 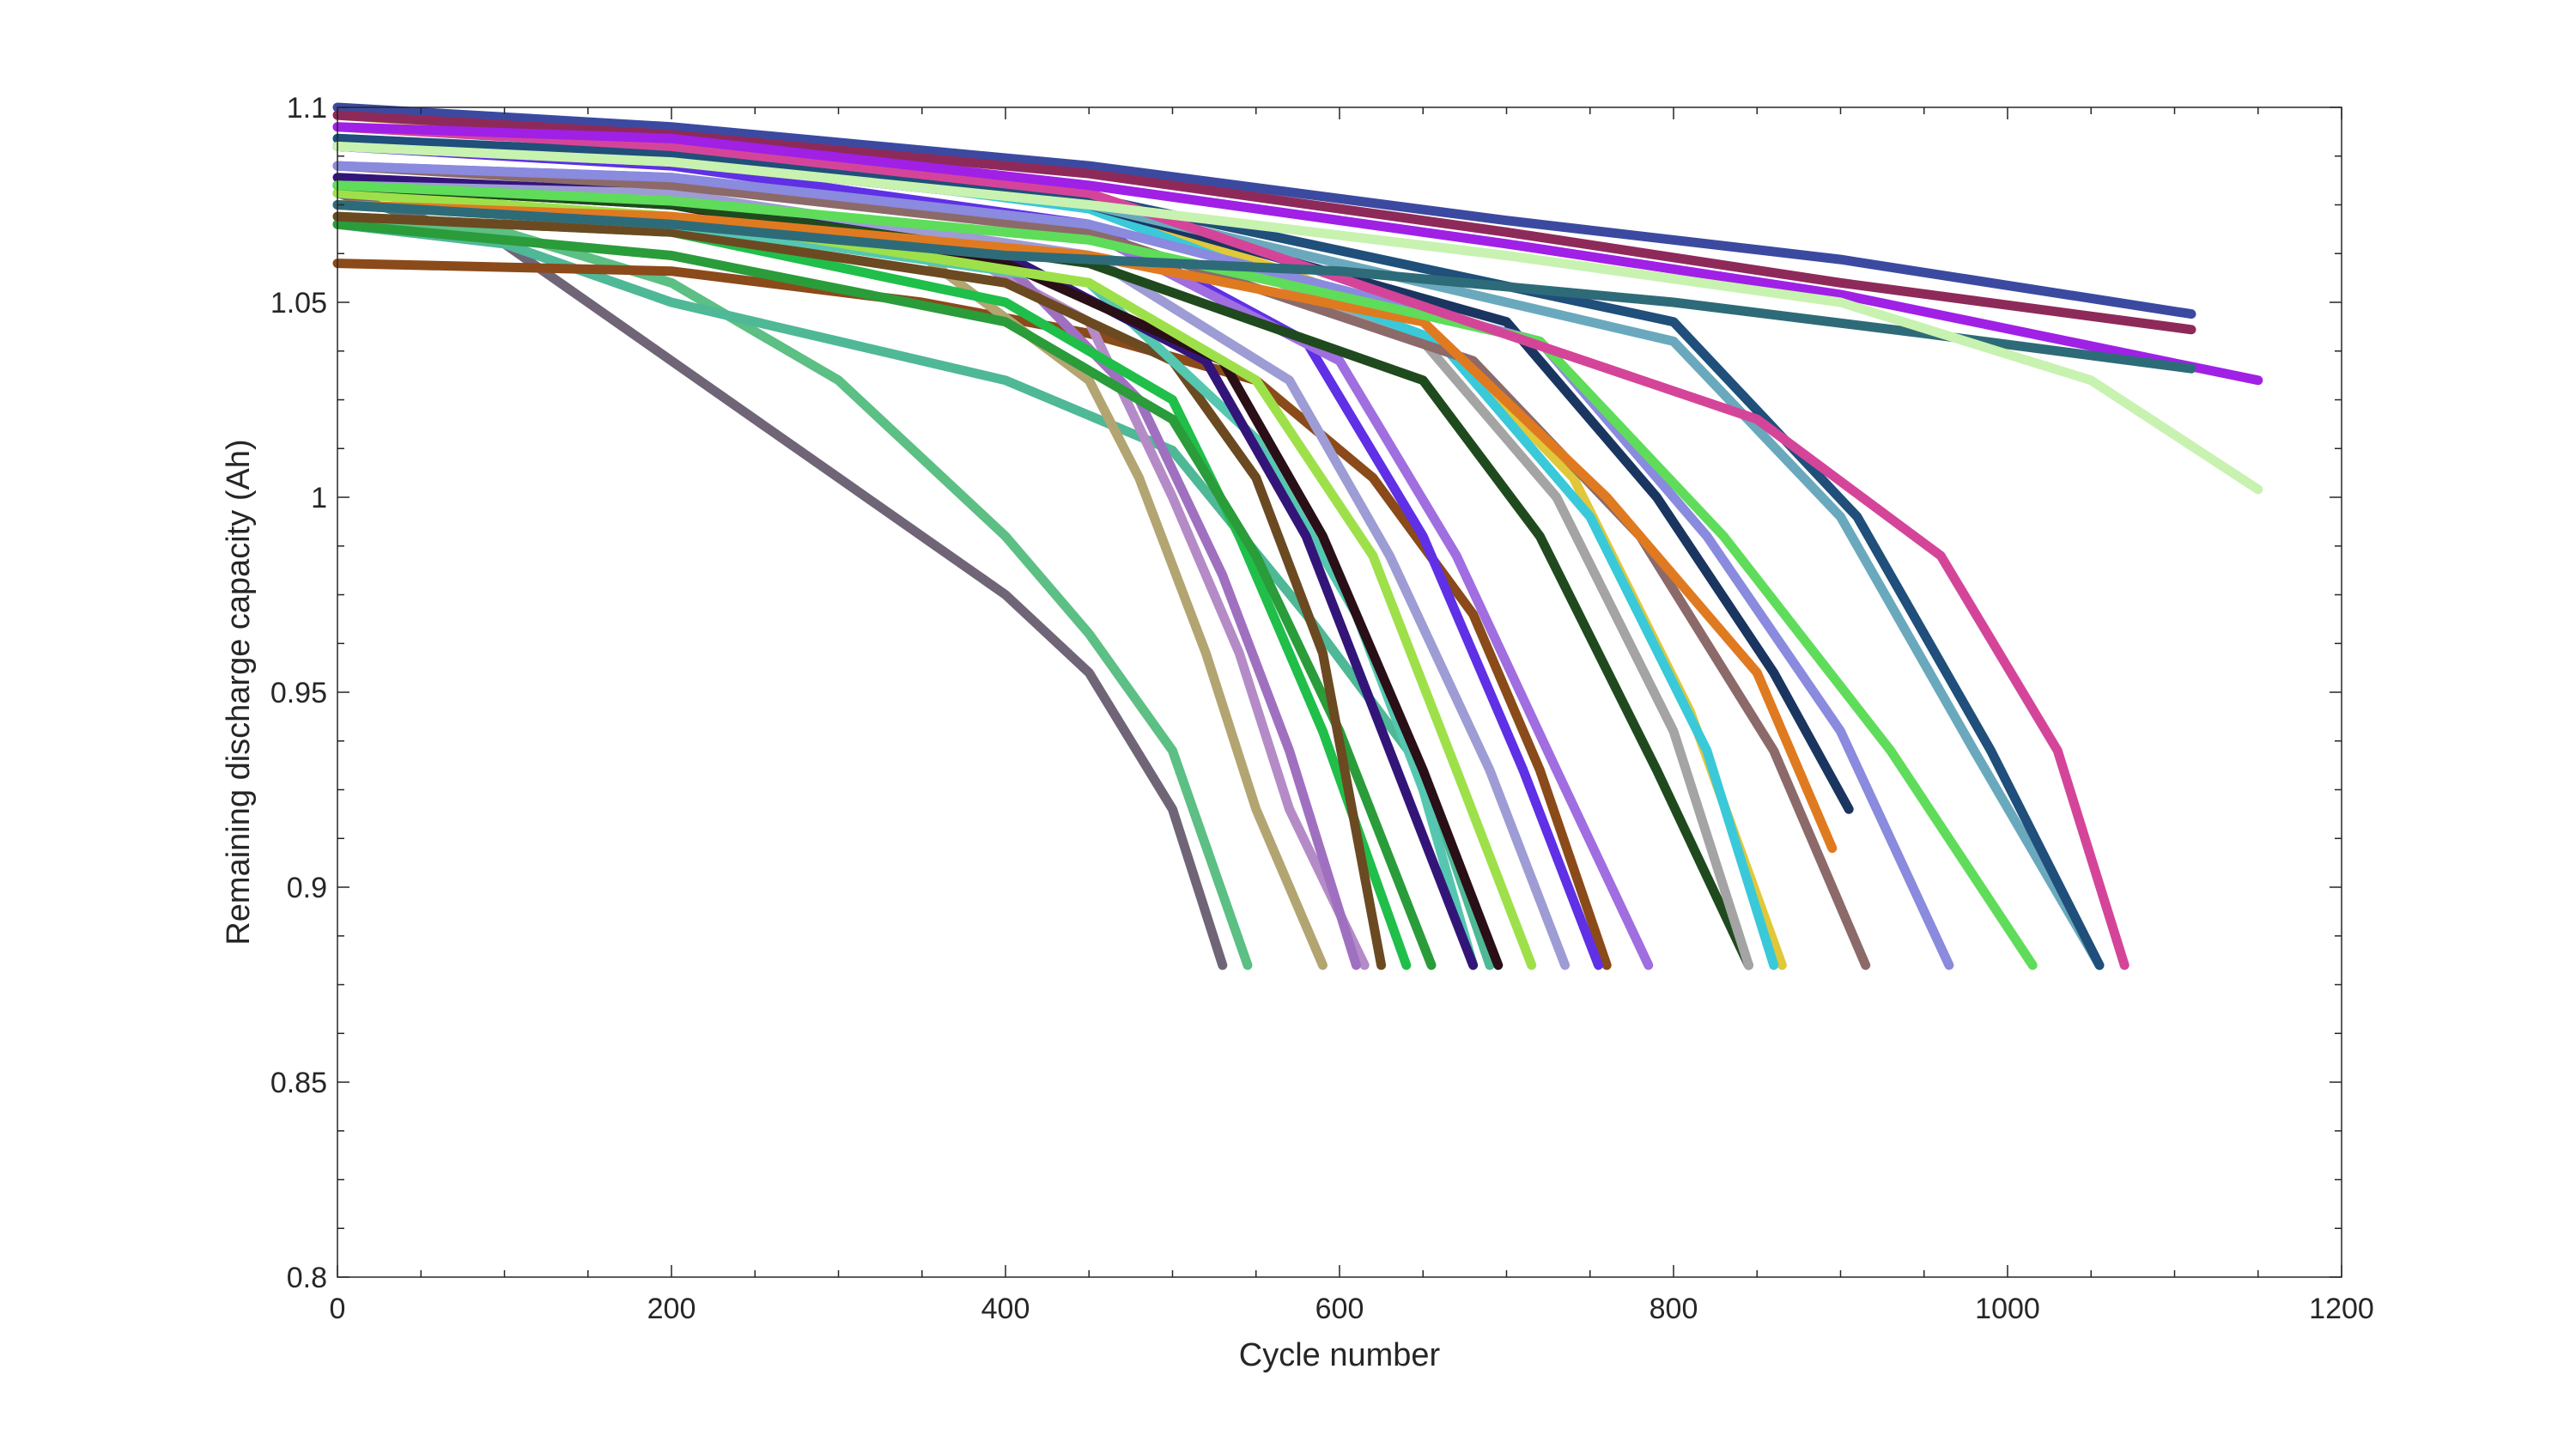 What do you see at coordinates (298, 1083) in the screenshot?
I see `y-tick-label: 0.85` at bounding box center [298, 1083].